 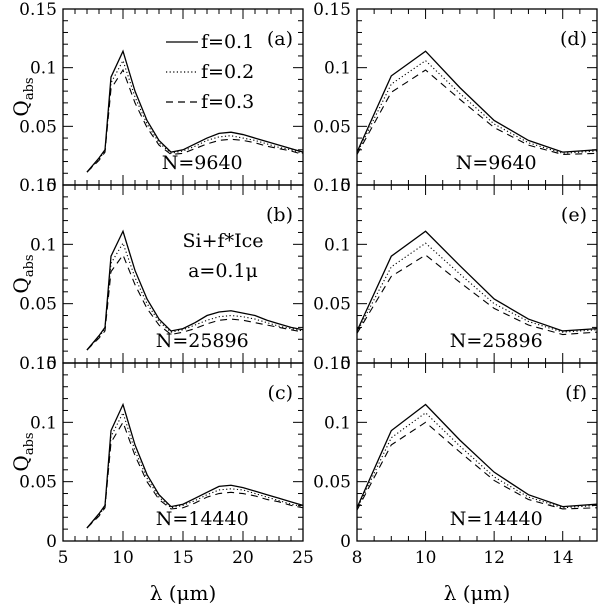 What do you see at coordinates (279, 215) in the screenshot?
I see `panel-label: (b)` at bounding box center [279, 215].